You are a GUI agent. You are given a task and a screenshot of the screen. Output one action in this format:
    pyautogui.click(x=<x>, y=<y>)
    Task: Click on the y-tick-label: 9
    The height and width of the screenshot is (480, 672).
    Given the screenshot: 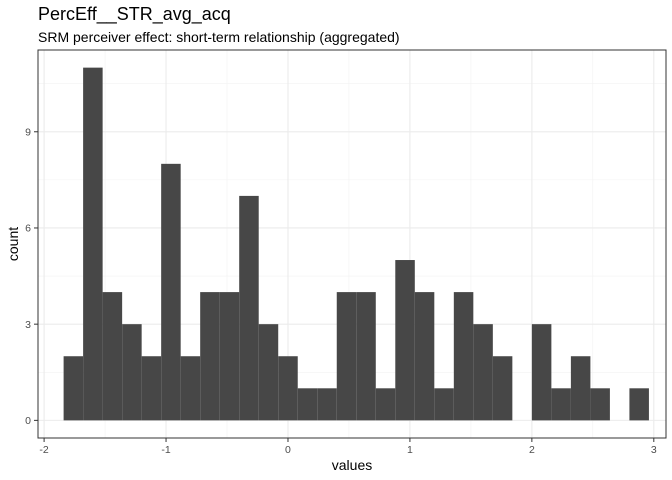 What is the action you would take?
    pyautogui.click(x=28, y=132)
    